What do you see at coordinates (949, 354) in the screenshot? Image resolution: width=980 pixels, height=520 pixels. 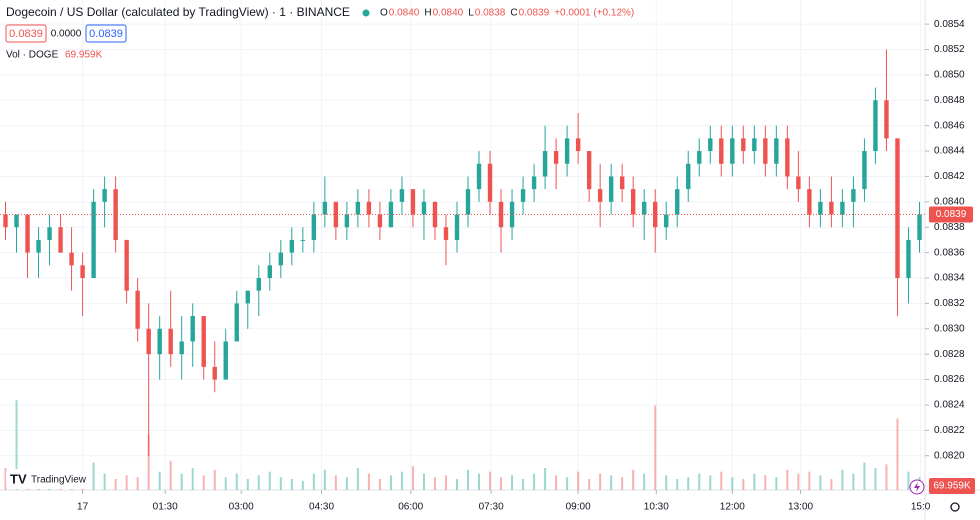 I see `y-tick-label: 0.0828` at bounding box center [949, 354].